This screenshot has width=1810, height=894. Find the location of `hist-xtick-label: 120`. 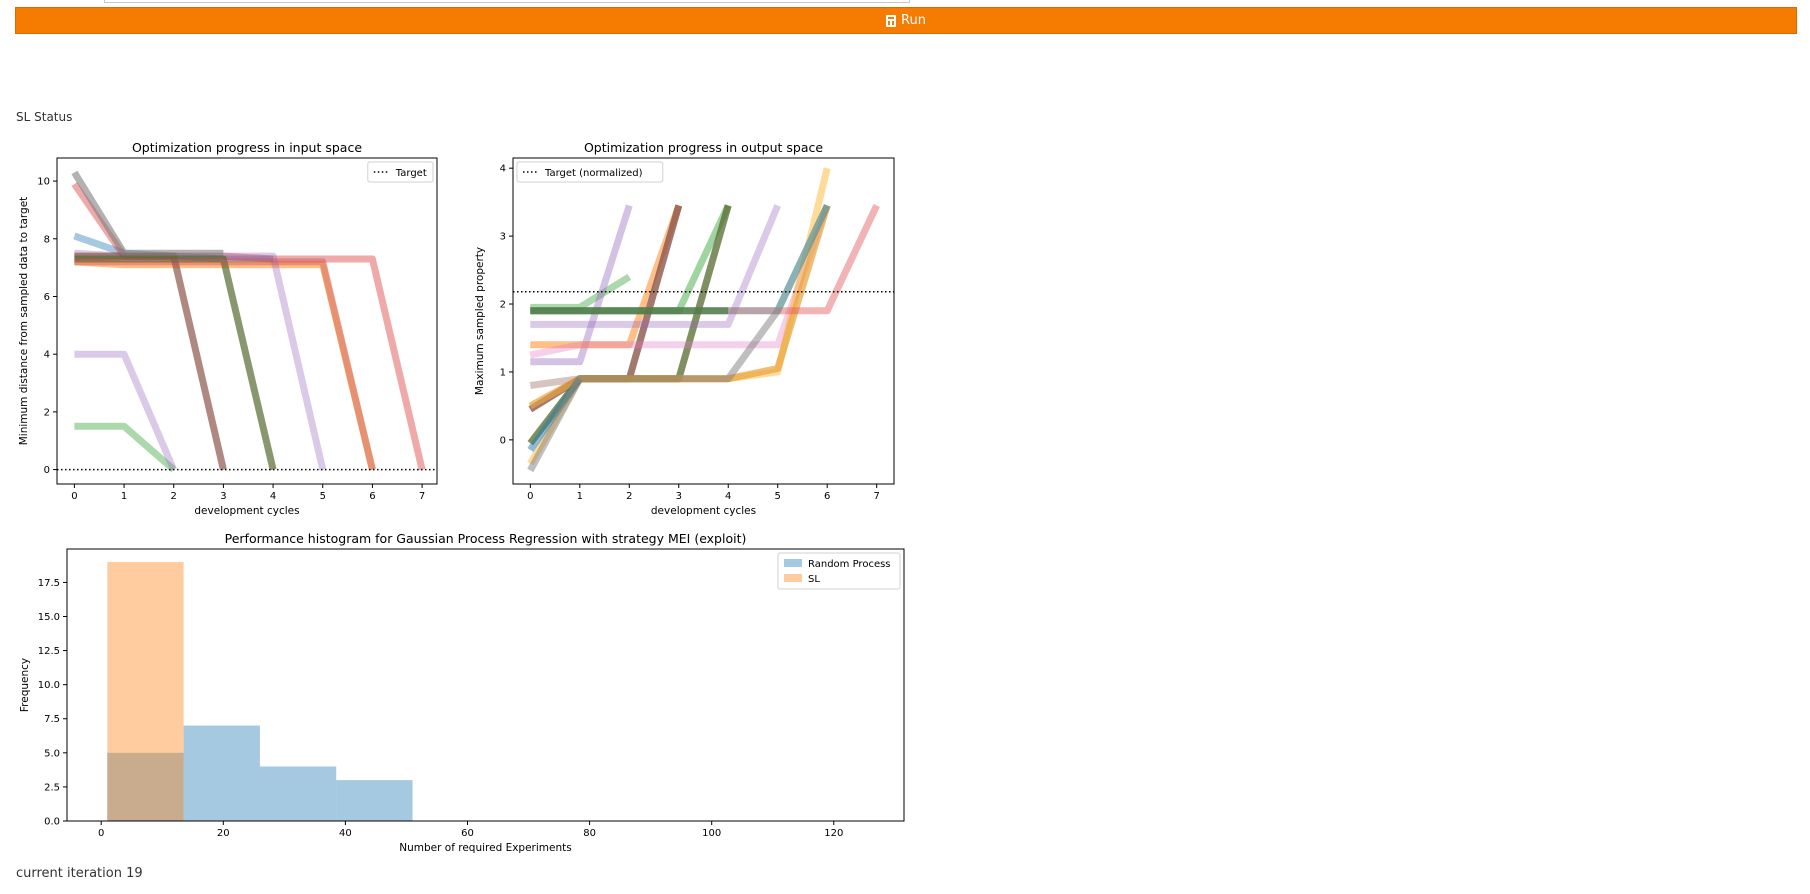

hist-xtick-label: 120 is located at coordinates (833, 833).